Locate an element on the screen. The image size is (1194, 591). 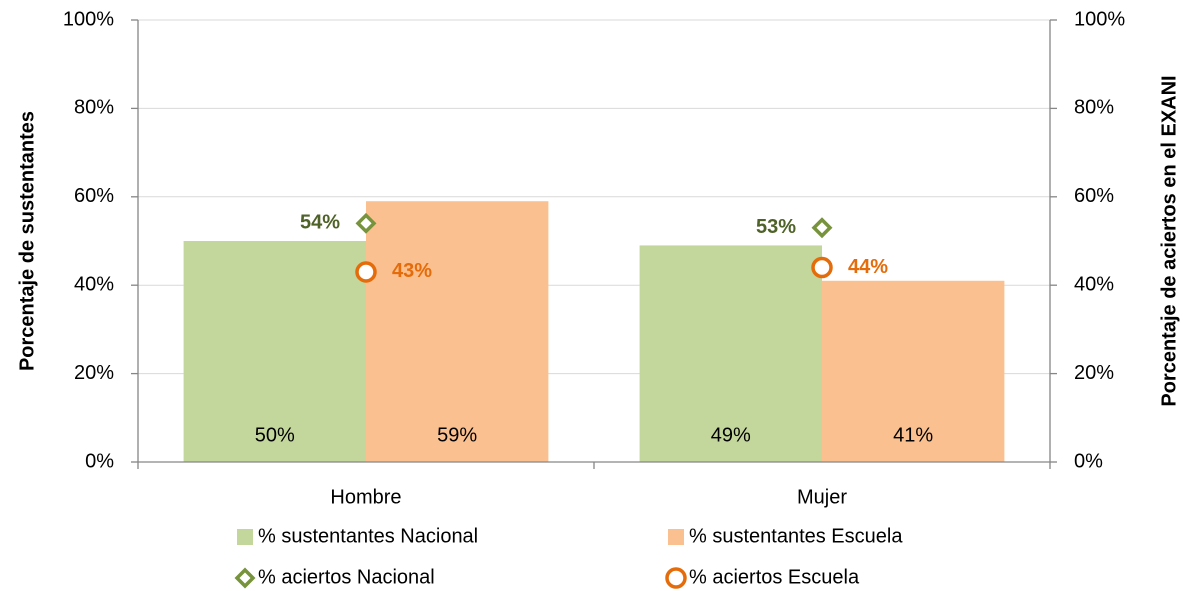
bar-label: 59% is located at coordinates (457, 435).